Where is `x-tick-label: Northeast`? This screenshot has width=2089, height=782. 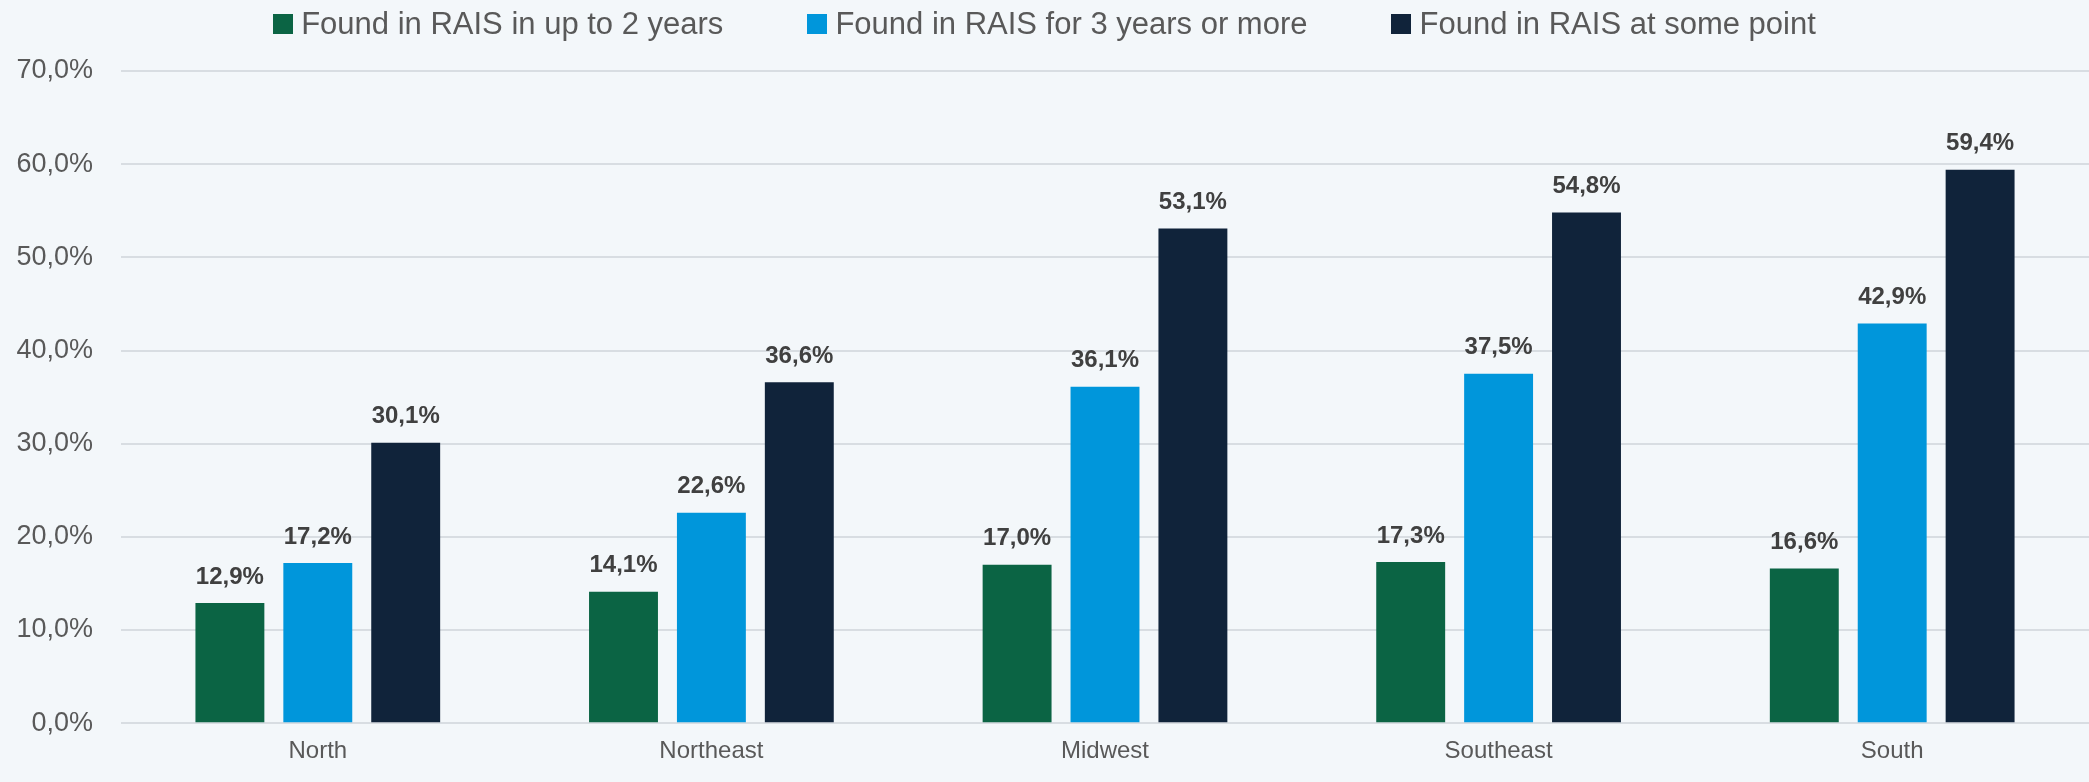 x-tick-label: Northeast is located at coordinates (711, 750).